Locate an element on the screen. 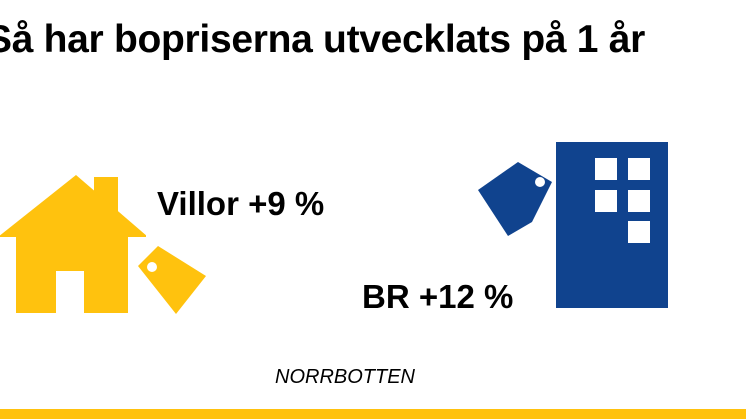 The width and height of the screenshot is (746, 419). house-body is located at coordinates (72, 272).